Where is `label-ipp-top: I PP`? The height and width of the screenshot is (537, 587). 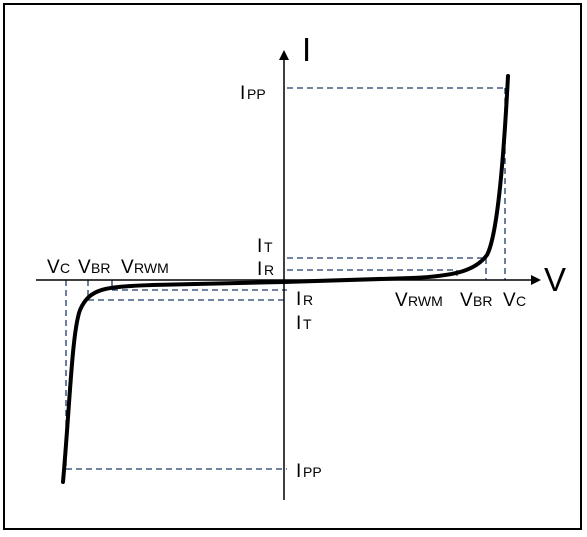
label-ipp-top: I PP is located at coordinates (253, 93).